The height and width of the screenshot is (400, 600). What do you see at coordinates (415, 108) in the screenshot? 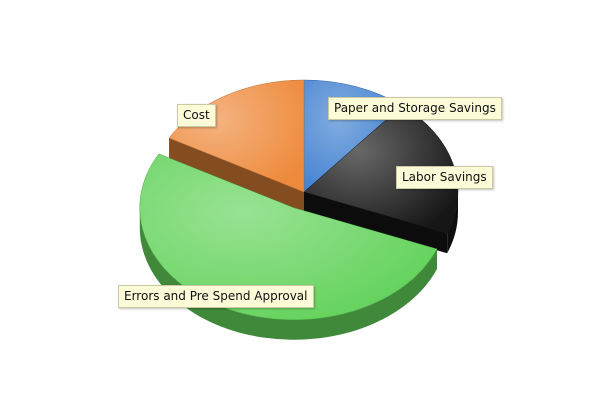
I see `slice-label-paper-and-storage-savings: Paper and Storage Savings` at bounding box center [415, 108].